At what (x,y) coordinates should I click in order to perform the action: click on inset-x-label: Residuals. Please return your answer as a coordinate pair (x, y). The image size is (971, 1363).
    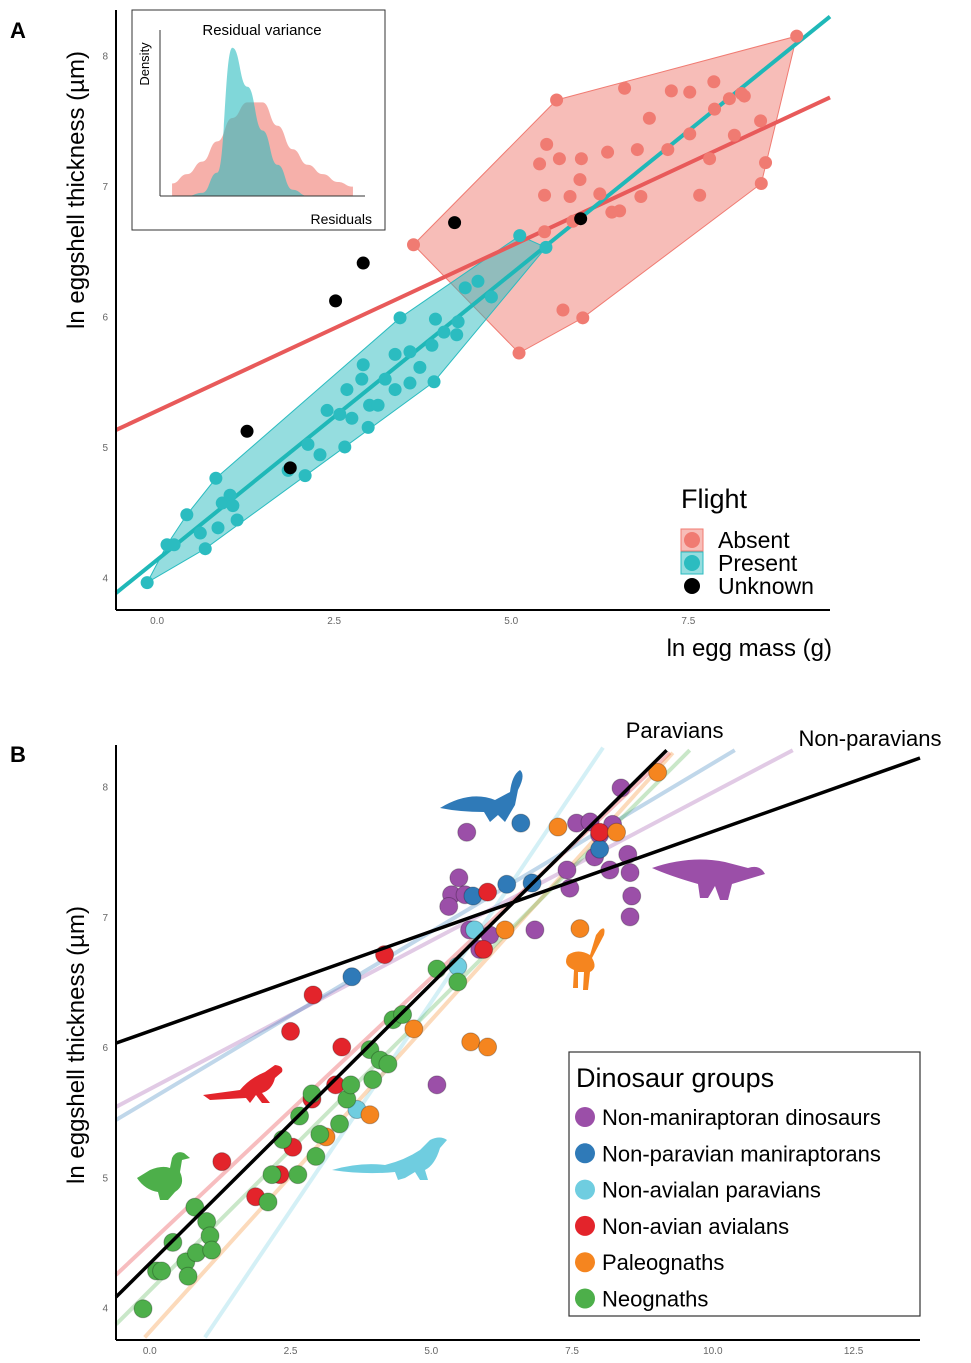
    Looking at the image, I should click on (341, 219).